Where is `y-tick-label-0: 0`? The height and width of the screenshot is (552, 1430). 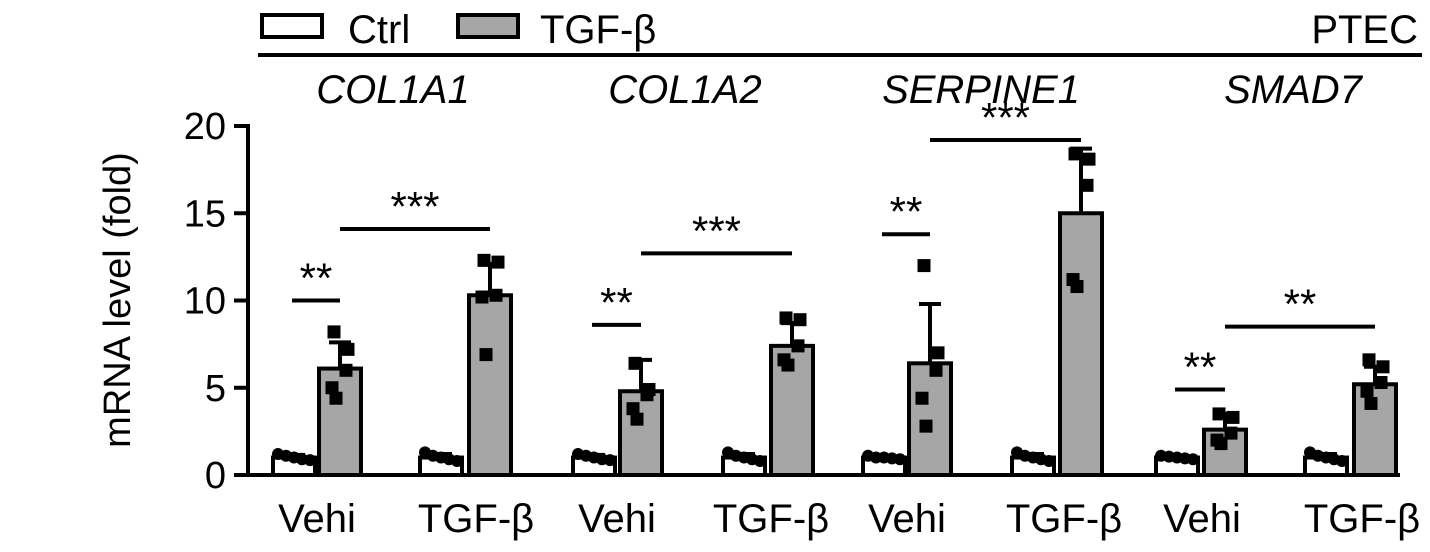
y-tick-label-0: 0 is located at coordinates (215, 476).